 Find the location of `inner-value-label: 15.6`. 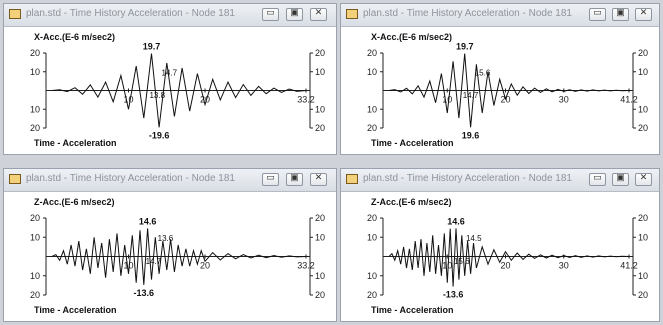

inner-value-label: 15.6 is located at coordinates (462, 261).